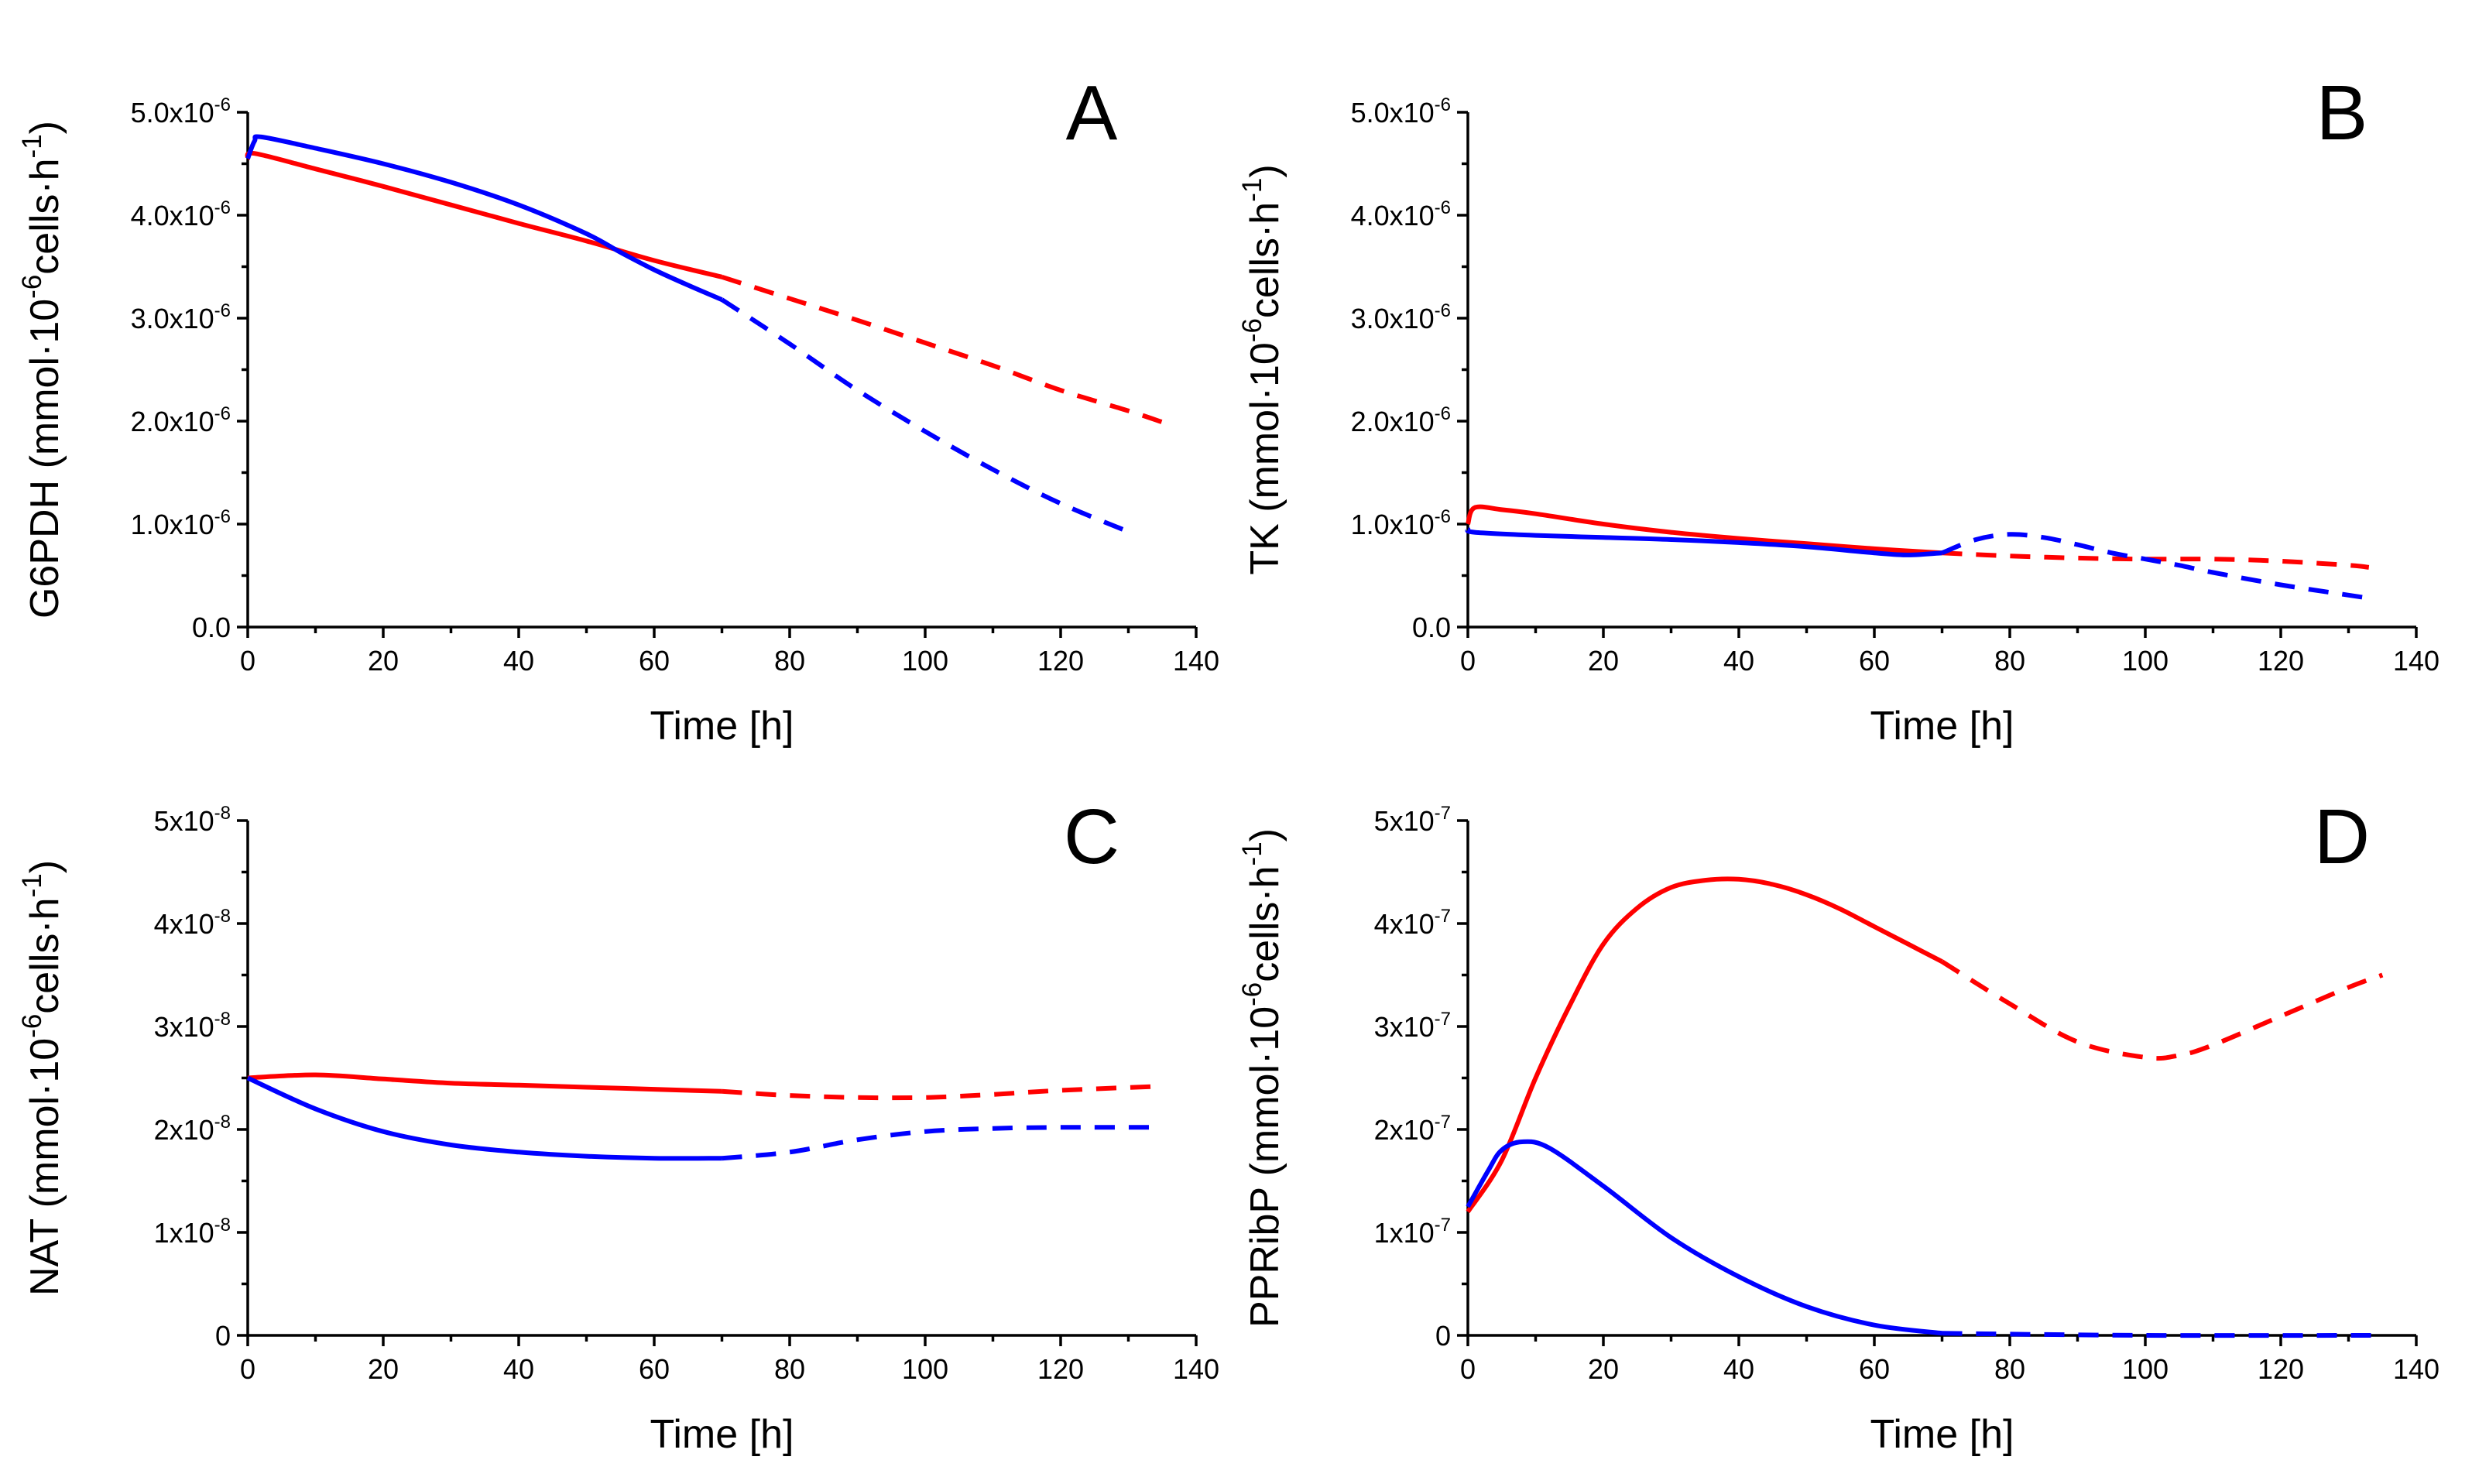  I want to click on y-axis-title: NAT (mmol·10-6cells·h-1), so click(42, 1078).